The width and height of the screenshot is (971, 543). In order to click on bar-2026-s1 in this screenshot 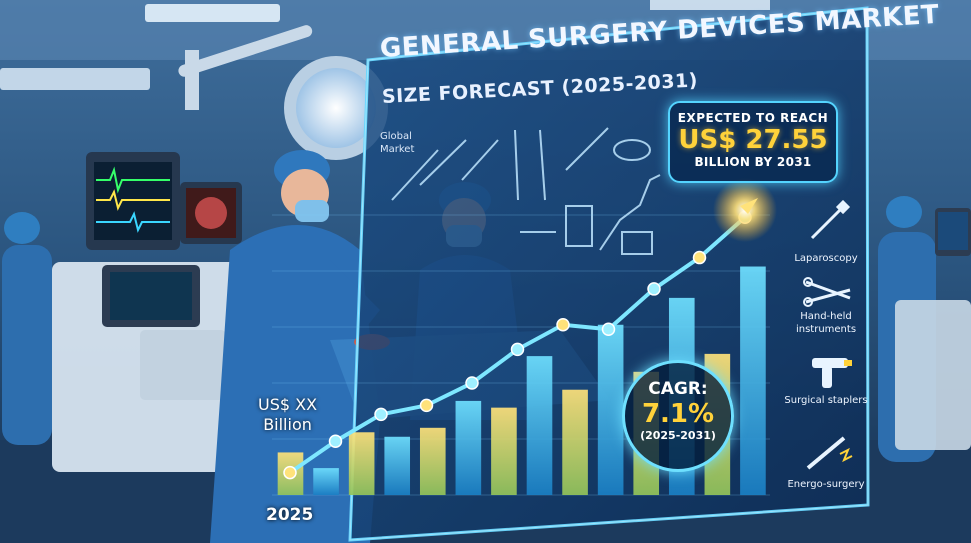, I will do `click(397, 465)`.